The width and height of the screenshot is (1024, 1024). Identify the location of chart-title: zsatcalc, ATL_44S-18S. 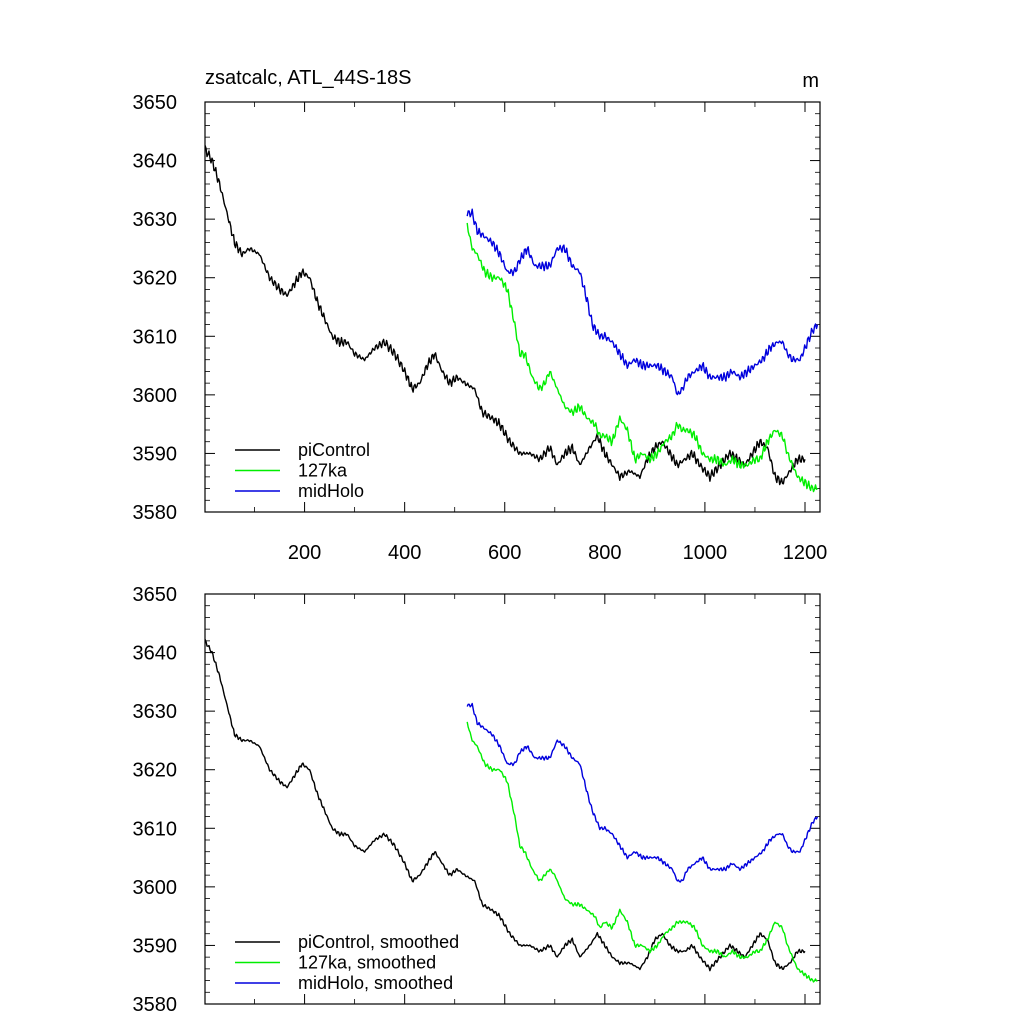
(308, 78).